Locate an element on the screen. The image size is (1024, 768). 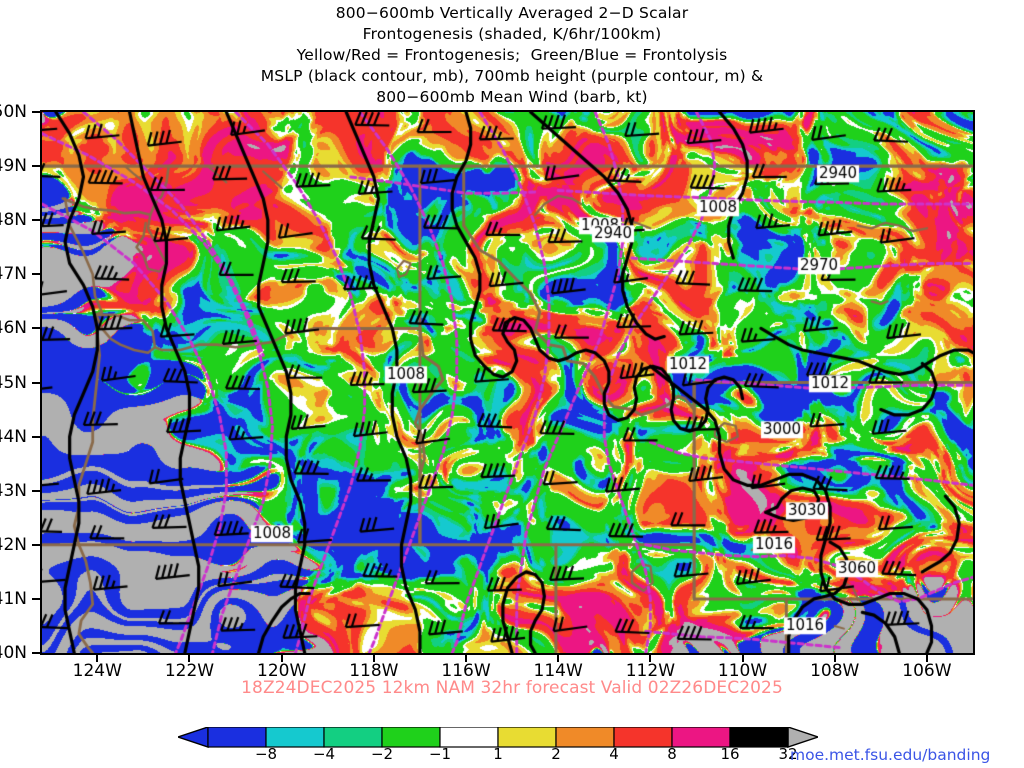
colorbar-tick-label: 8 is located at coordinates (672, 754).